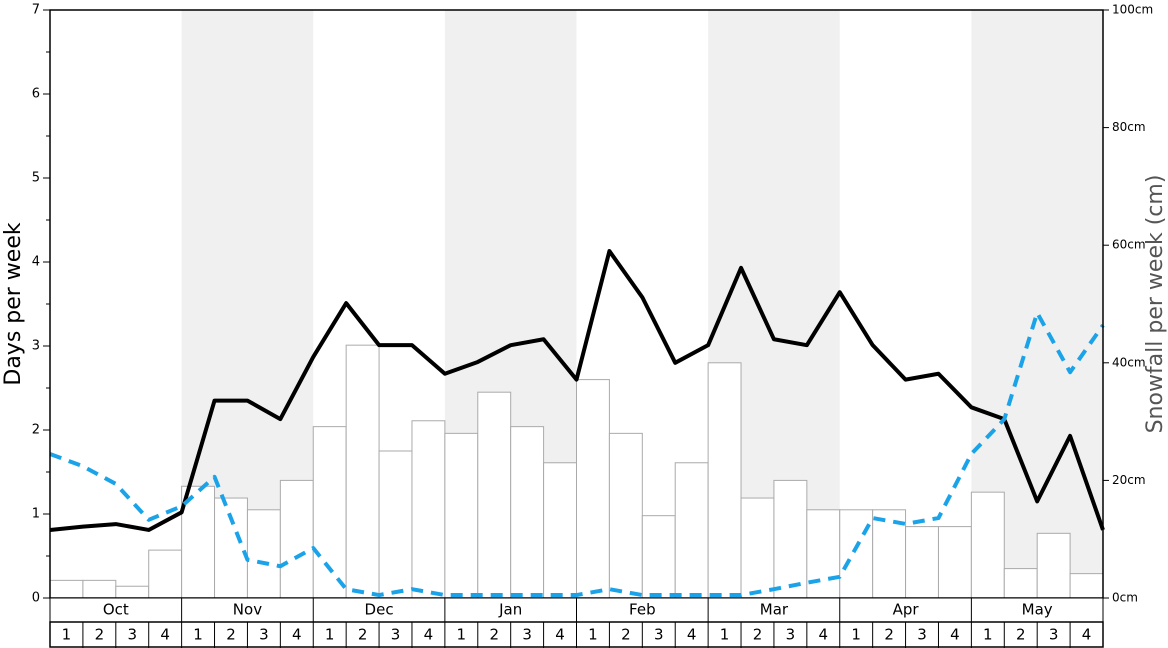 The image size is (1168, 648). I want to click on y2-tick-label: 40cm, so click(1129, 362).